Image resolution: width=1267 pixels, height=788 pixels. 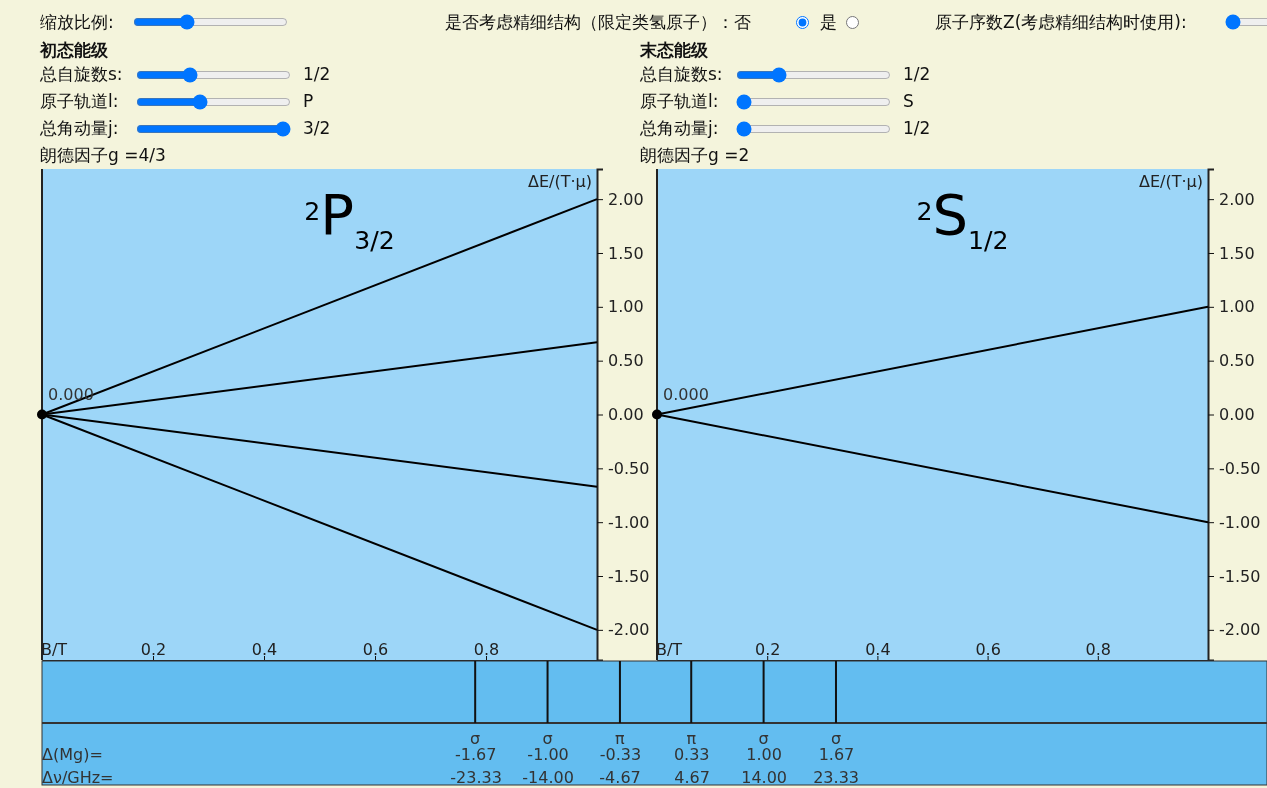 I want to click on text: 初态能级, so click(x=74, y=50).